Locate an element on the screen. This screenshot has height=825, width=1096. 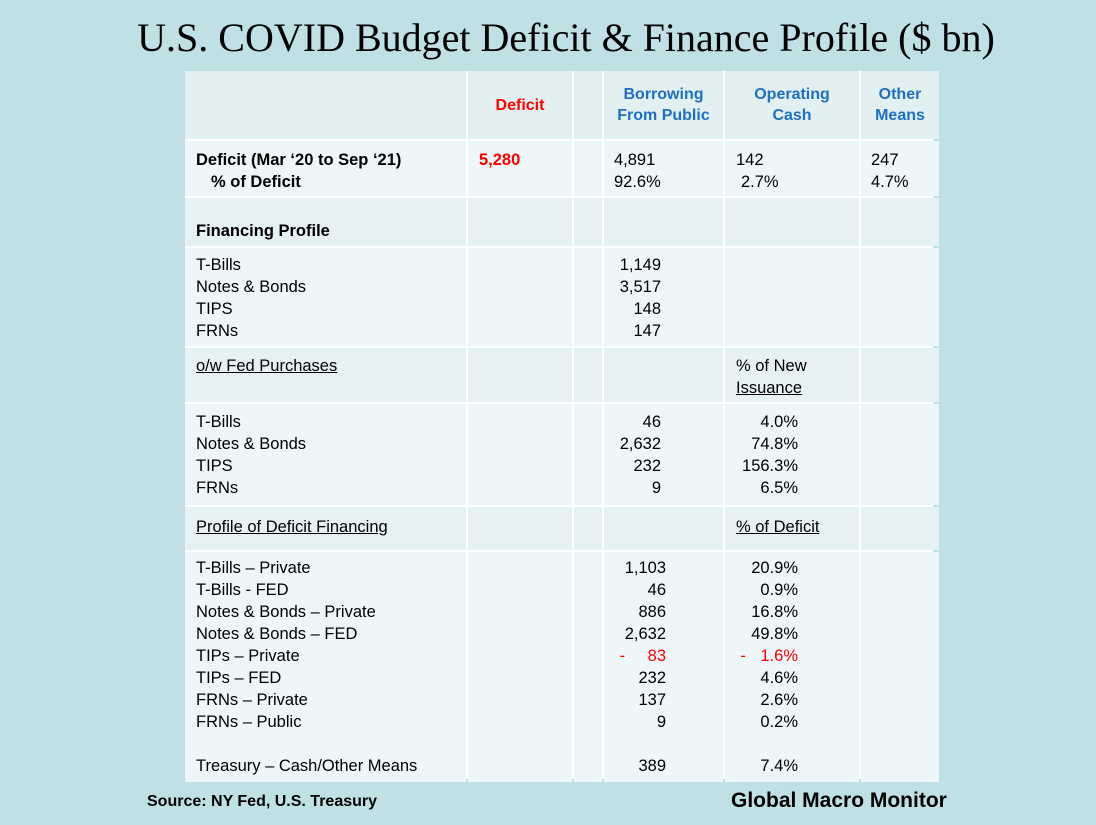
brand-label: Global Macro Monitor is located at coordinates (839, 800).